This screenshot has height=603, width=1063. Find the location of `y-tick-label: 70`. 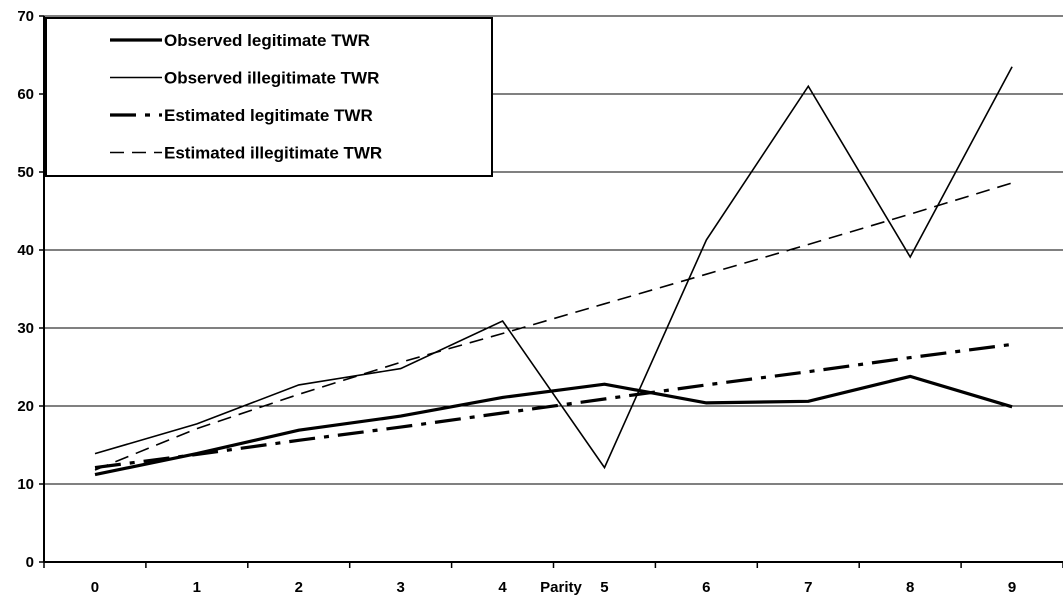

y-tick-label: 70 is located at coordinates (25, 16).